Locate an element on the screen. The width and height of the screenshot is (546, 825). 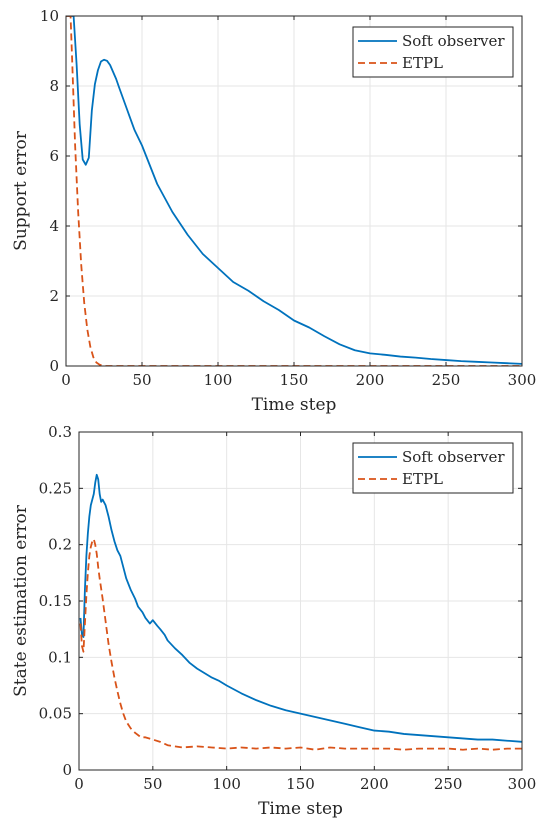
y-tick-label: 0.2 is located at coordinates (60, 545).